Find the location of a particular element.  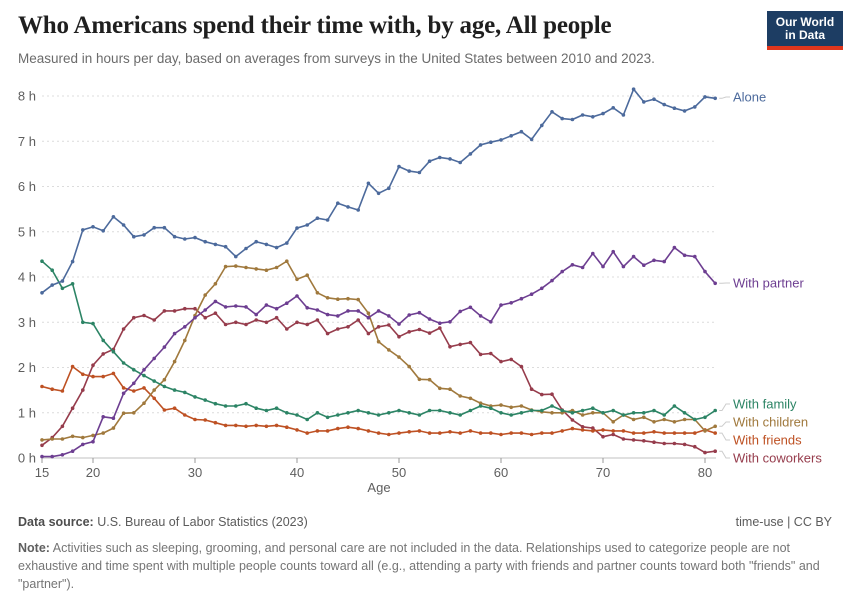

series-label-with-partner: With partner is located at coordinates (768, 283).